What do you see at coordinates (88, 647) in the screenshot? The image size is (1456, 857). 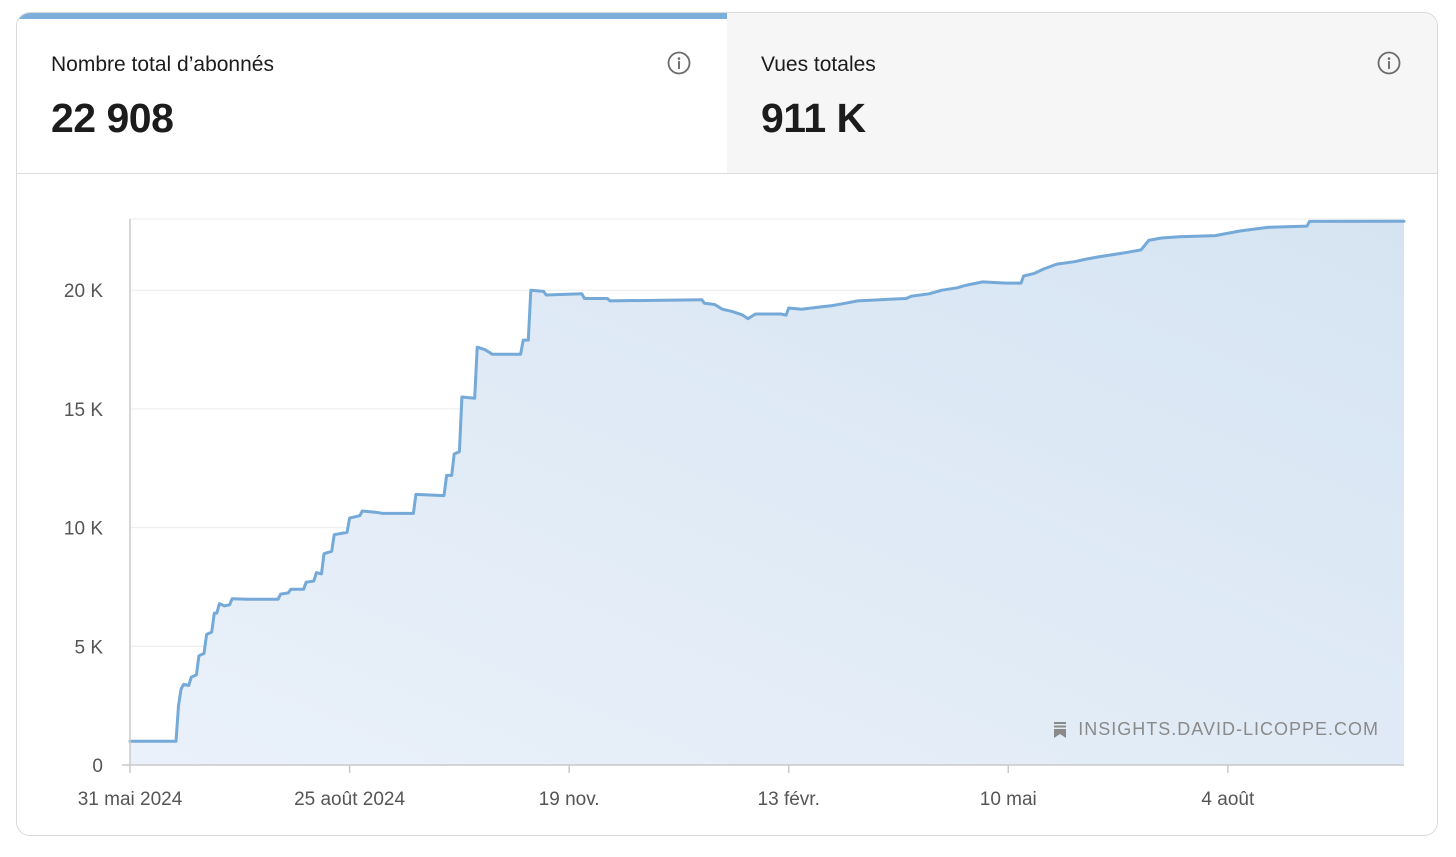 I see `y-tick-label: 5 K` at bounding box center [88, 647].